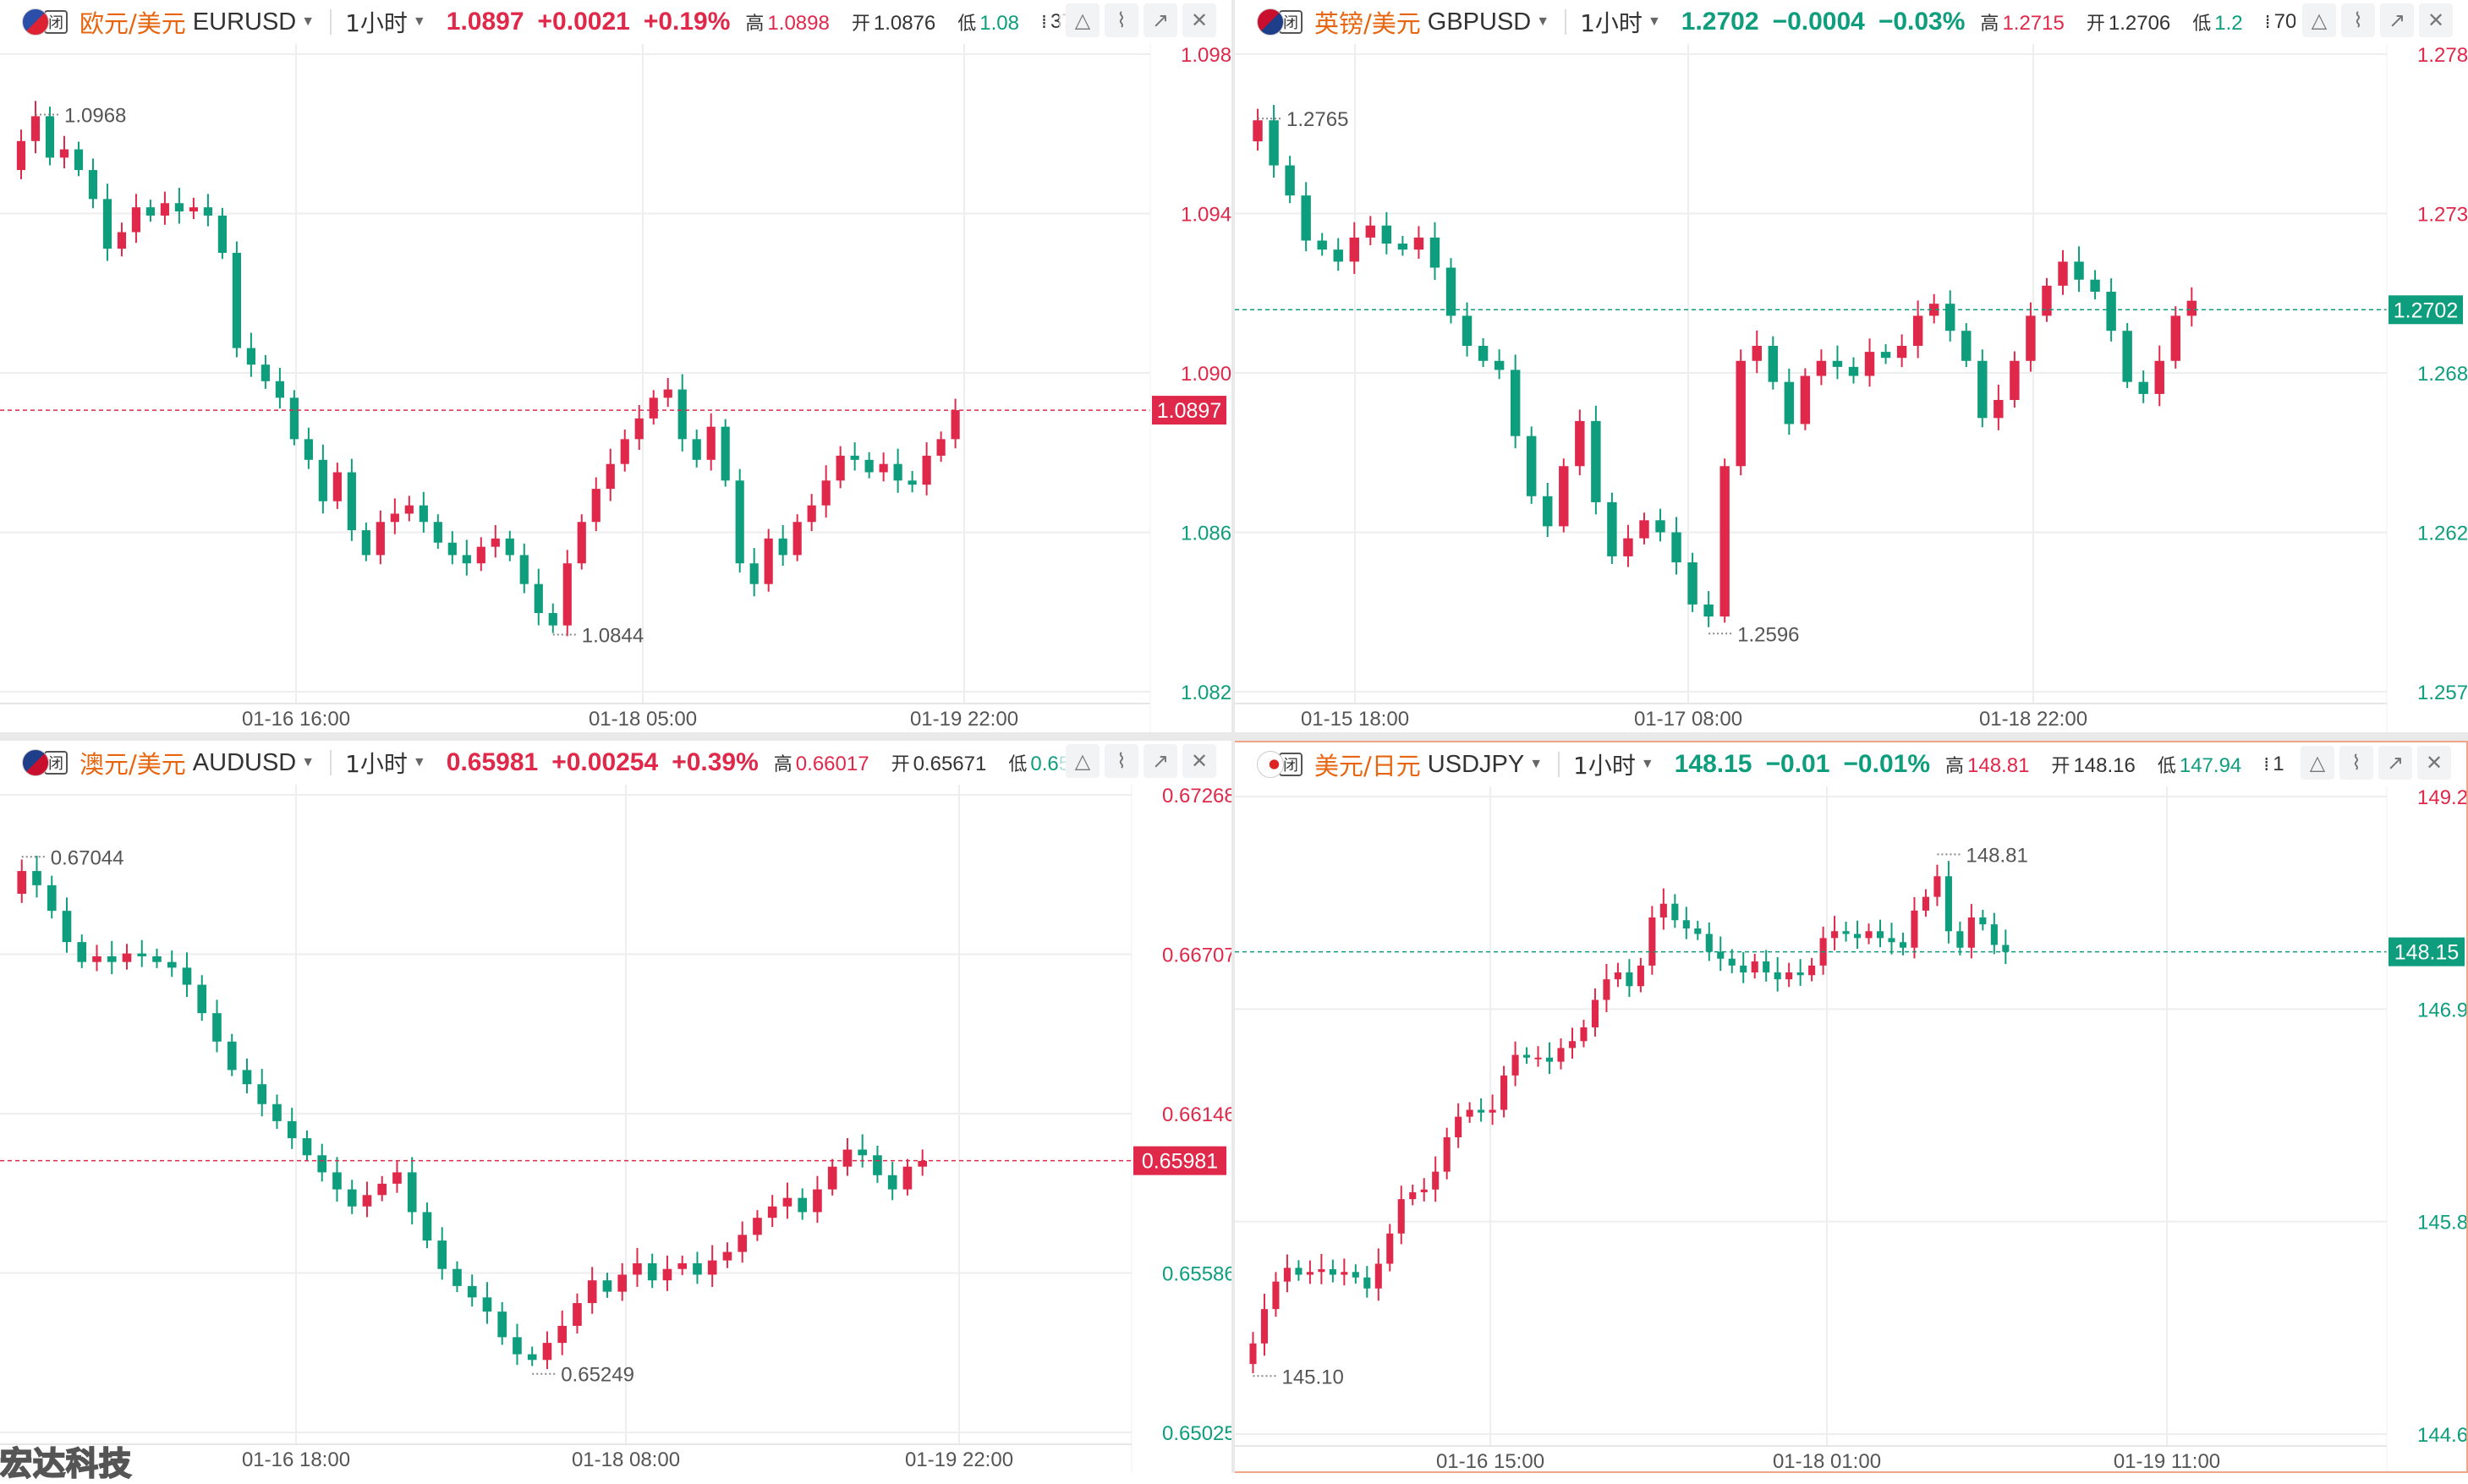 This screenshot has height=1484, width=2468. I want to click on pair-symbol: USDJPY, so click(1476, 764).